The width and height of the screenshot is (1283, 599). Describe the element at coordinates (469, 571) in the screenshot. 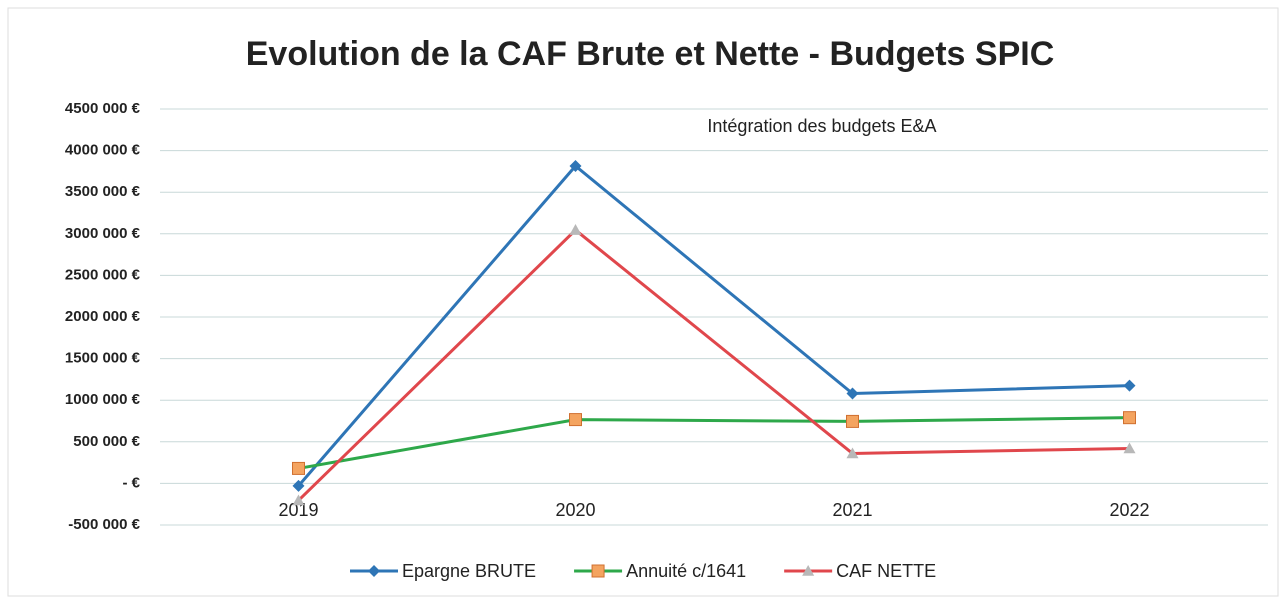

I see `legend-label: Epargne BRUTE` at that location.